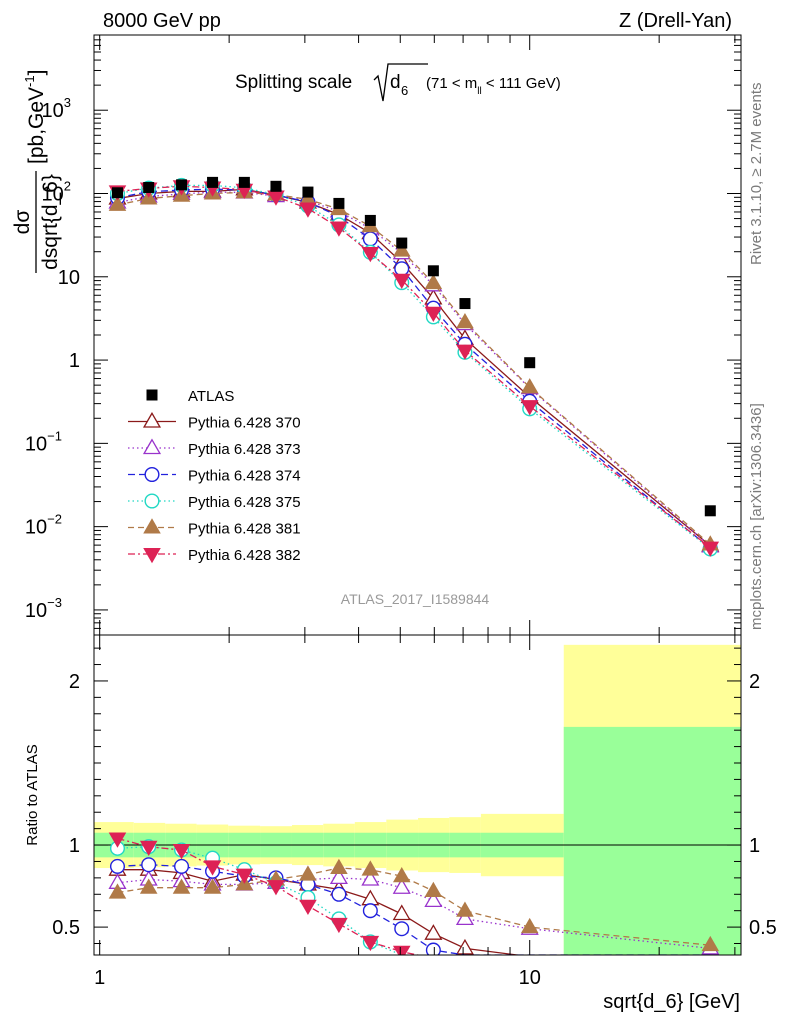  I want to click on plot-title: Splitting scale d 6 (71 < mll < 111 GeV), so click(398, 82).